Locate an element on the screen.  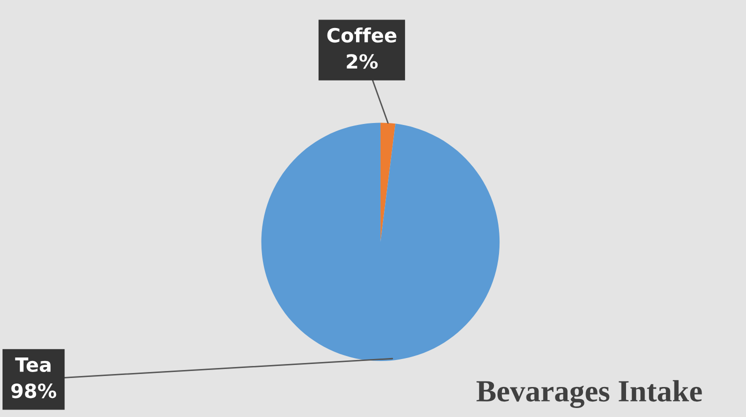
text: Bevarages Intake is located at coordinates (589, 394).